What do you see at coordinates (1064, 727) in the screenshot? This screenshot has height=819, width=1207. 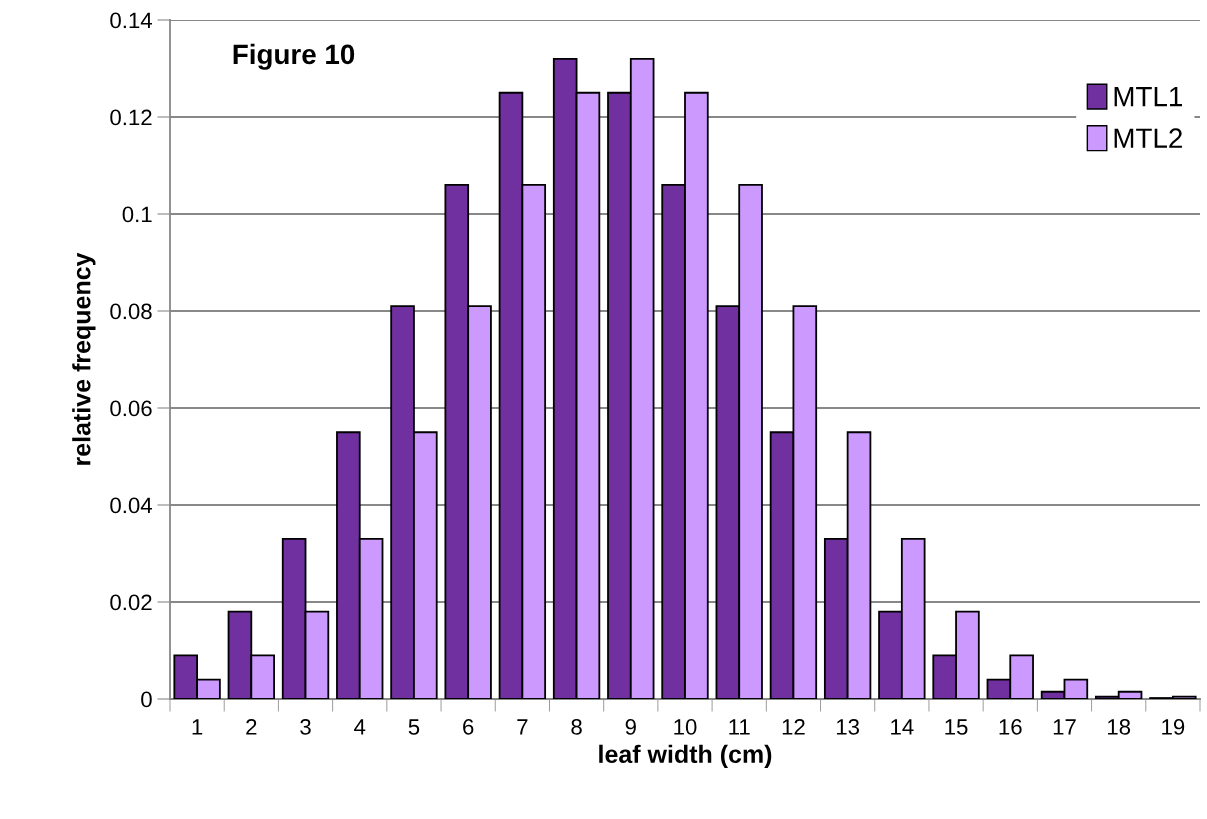 I see `x-tick-label: 17` at bounding box center [1064, 727].